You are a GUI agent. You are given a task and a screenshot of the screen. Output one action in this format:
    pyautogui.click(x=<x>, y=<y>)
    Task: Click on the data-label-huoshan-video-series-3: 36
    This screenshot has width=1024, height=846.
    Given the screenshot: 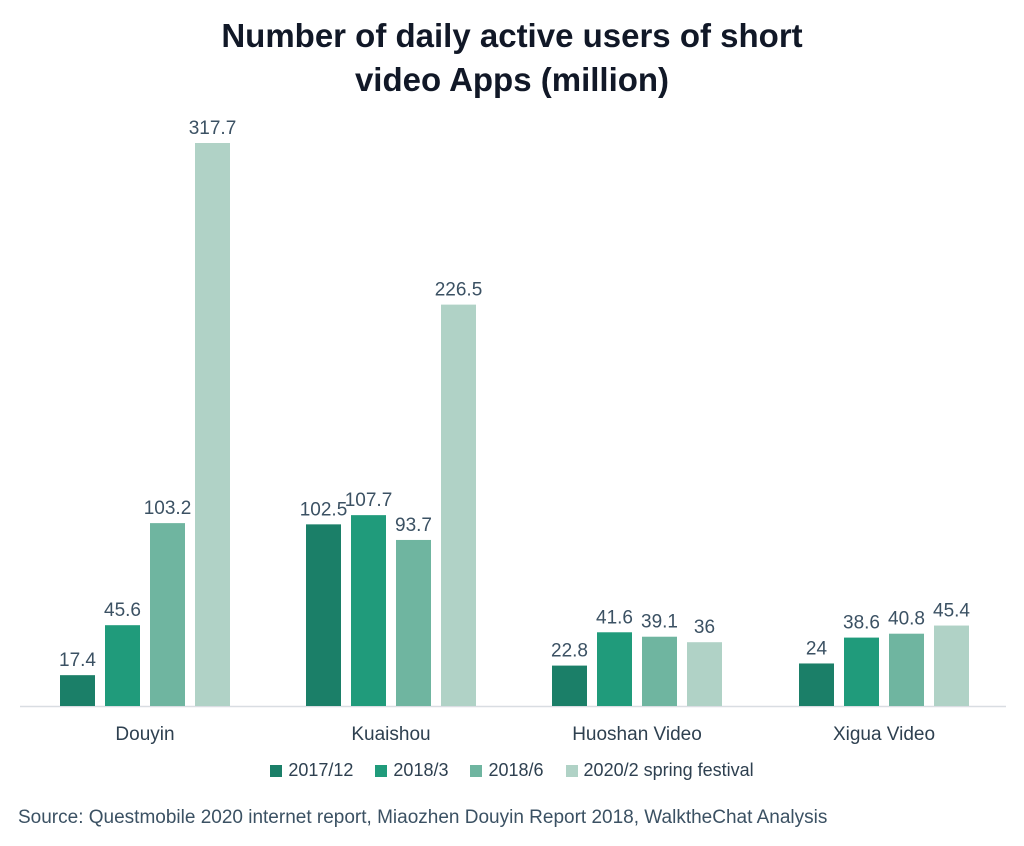 What is the action you would take?
    pyautogui.click(x=704, y=627)
    